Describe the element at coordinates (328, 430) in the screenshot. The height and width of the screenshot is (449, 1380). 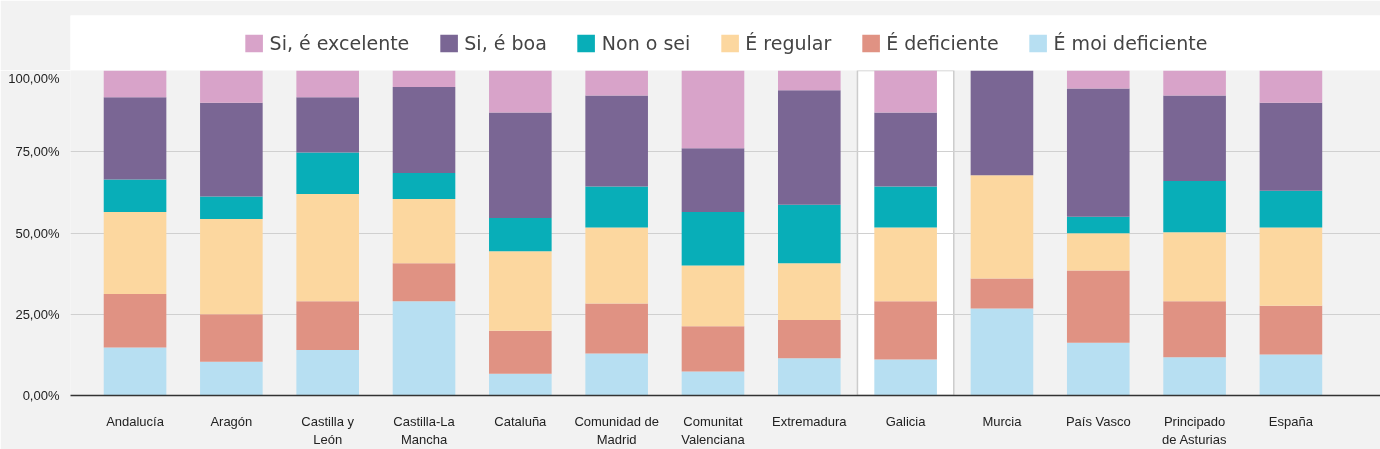
I see `x-tick-label: Castilla y León` at that location.